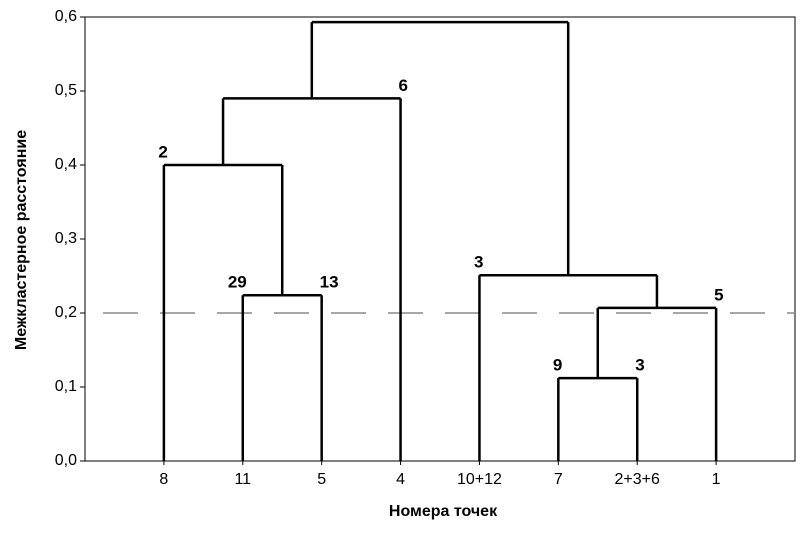  Describe the element at coordinates (66, 386) in the screenshot. I see `y-tick-label: 0,1` at that location.